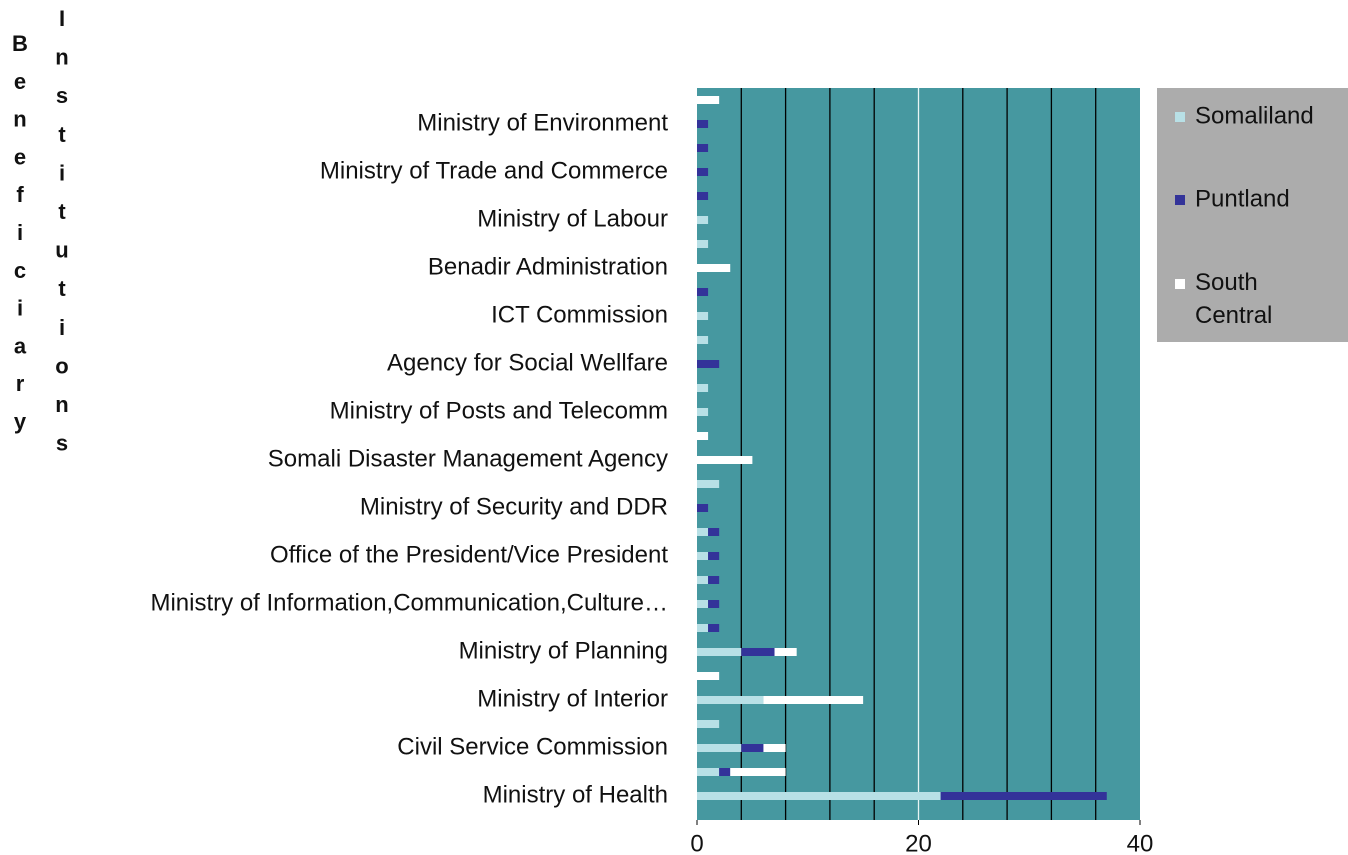 The height and width of the screenshot is (855, 1348). I want to click on category-label: Ministry of Interior, so click(572, 698).